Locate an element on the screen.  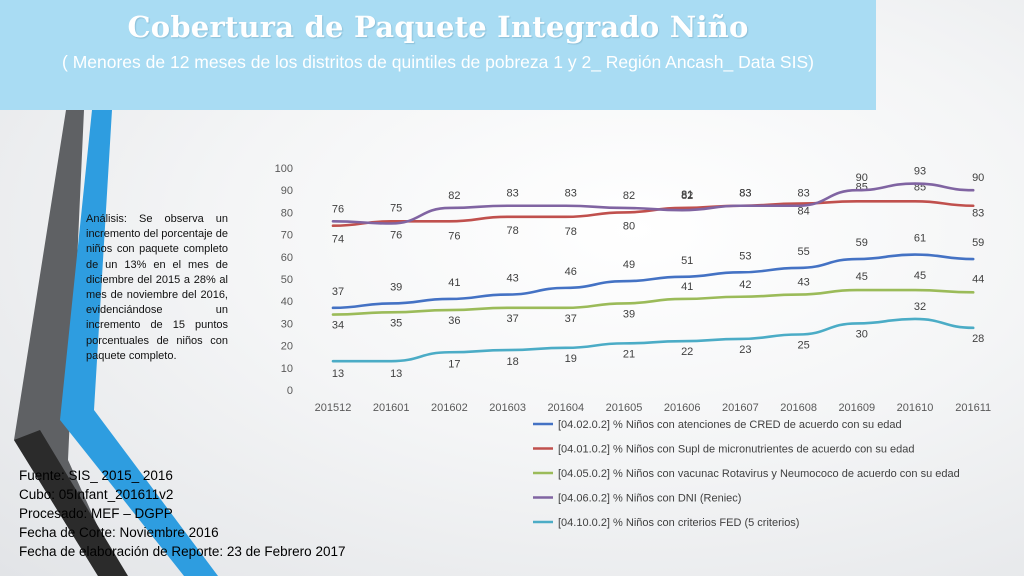
data-label: 17 is located at coordinates (454, 364).